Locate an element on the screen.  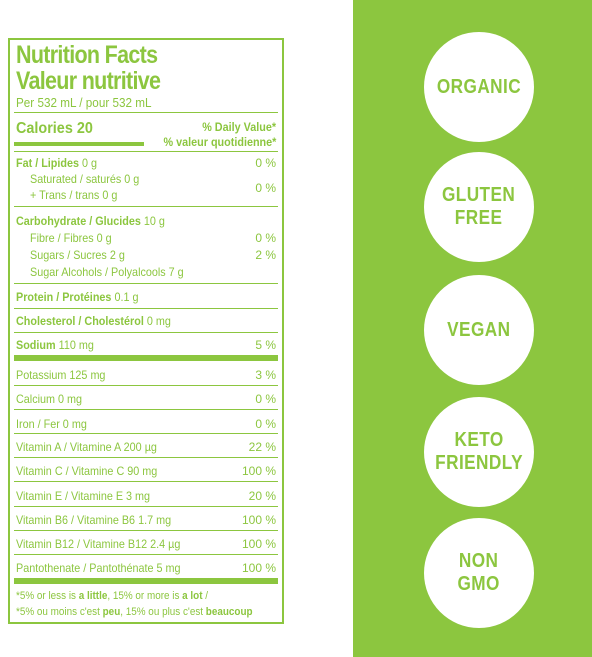
title-french: Valeur nutritive is located at coordinates (88, 81).